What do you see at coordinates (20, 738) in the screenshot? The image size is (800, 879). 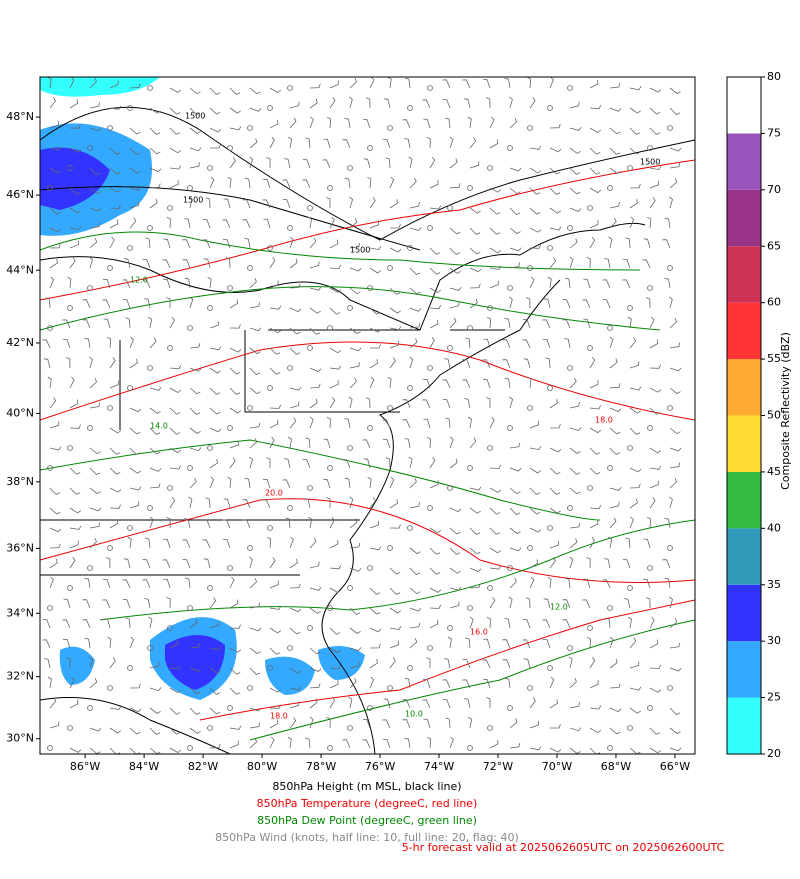 I see `y-tick-label: 30°N` at bounding box center [20, 738].